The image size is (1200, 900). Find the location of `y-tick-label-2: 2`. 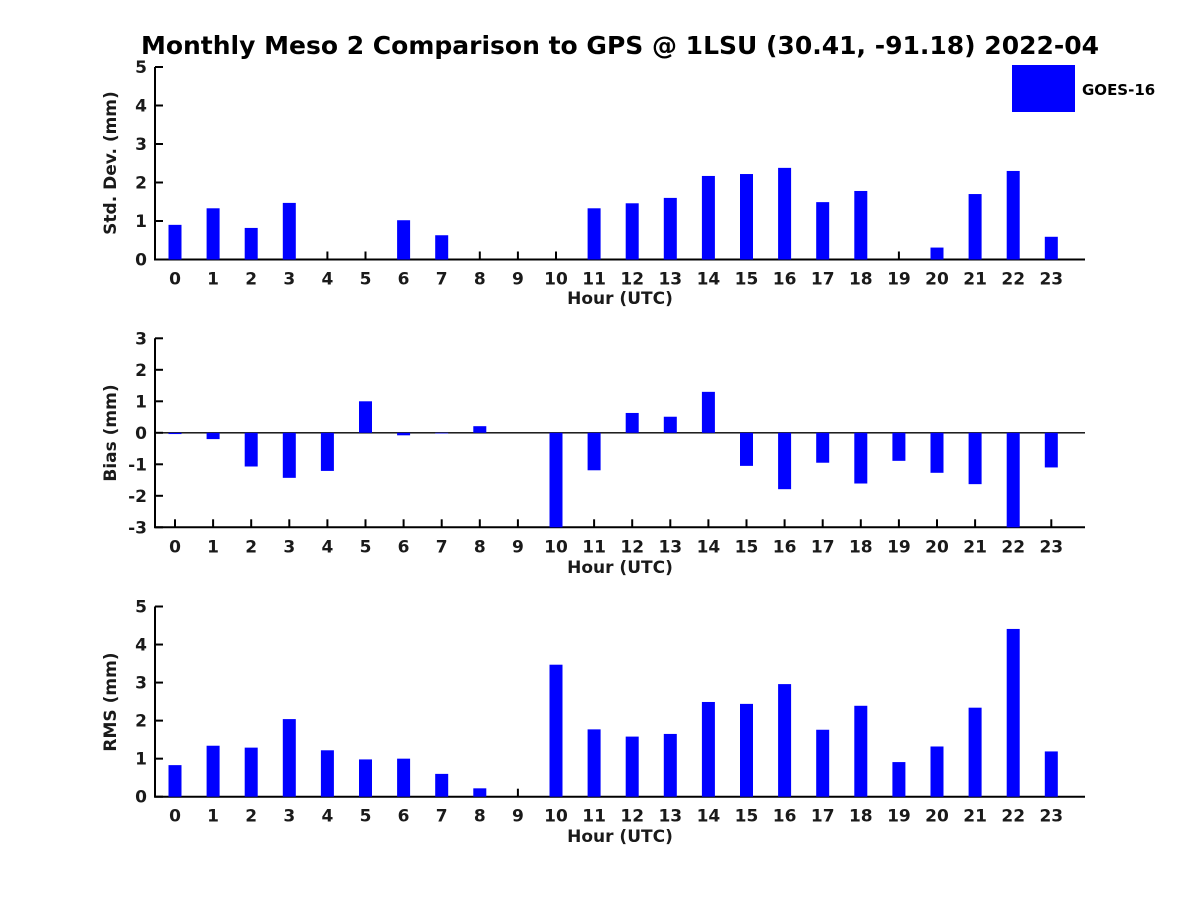

y-tick-label-2: 2 is located at coordinates (141, 371).